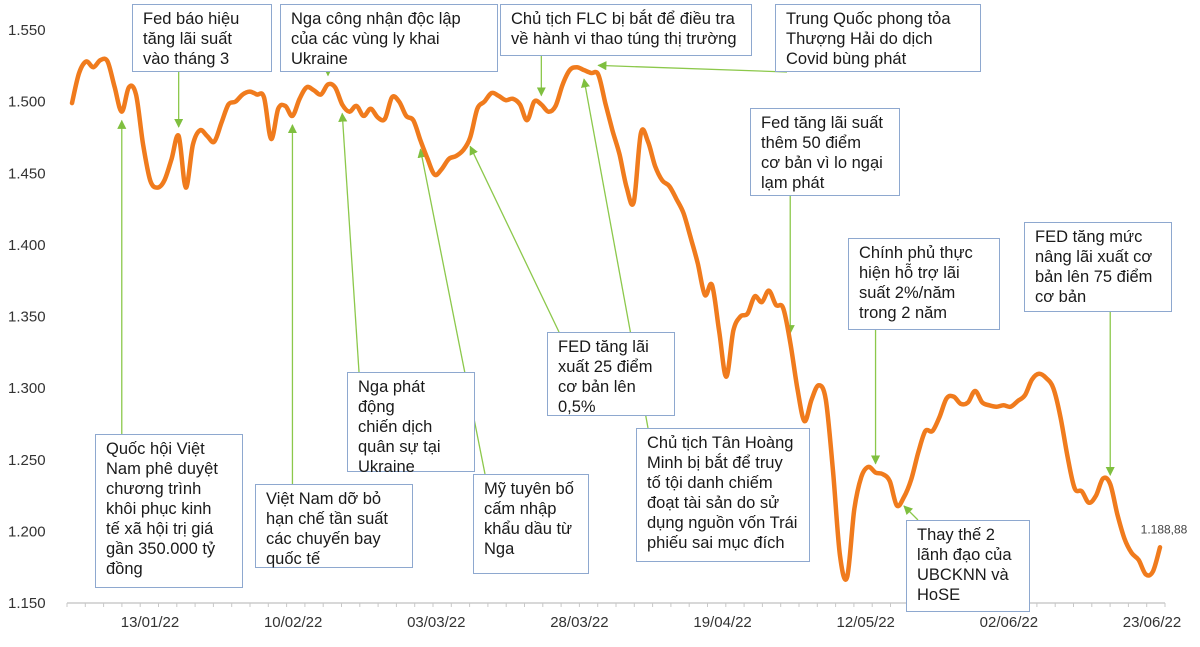 The width and height of the screenshot is (1200, 647). I want to click on x-tick-label: 28/03/22, so click(579, 622).